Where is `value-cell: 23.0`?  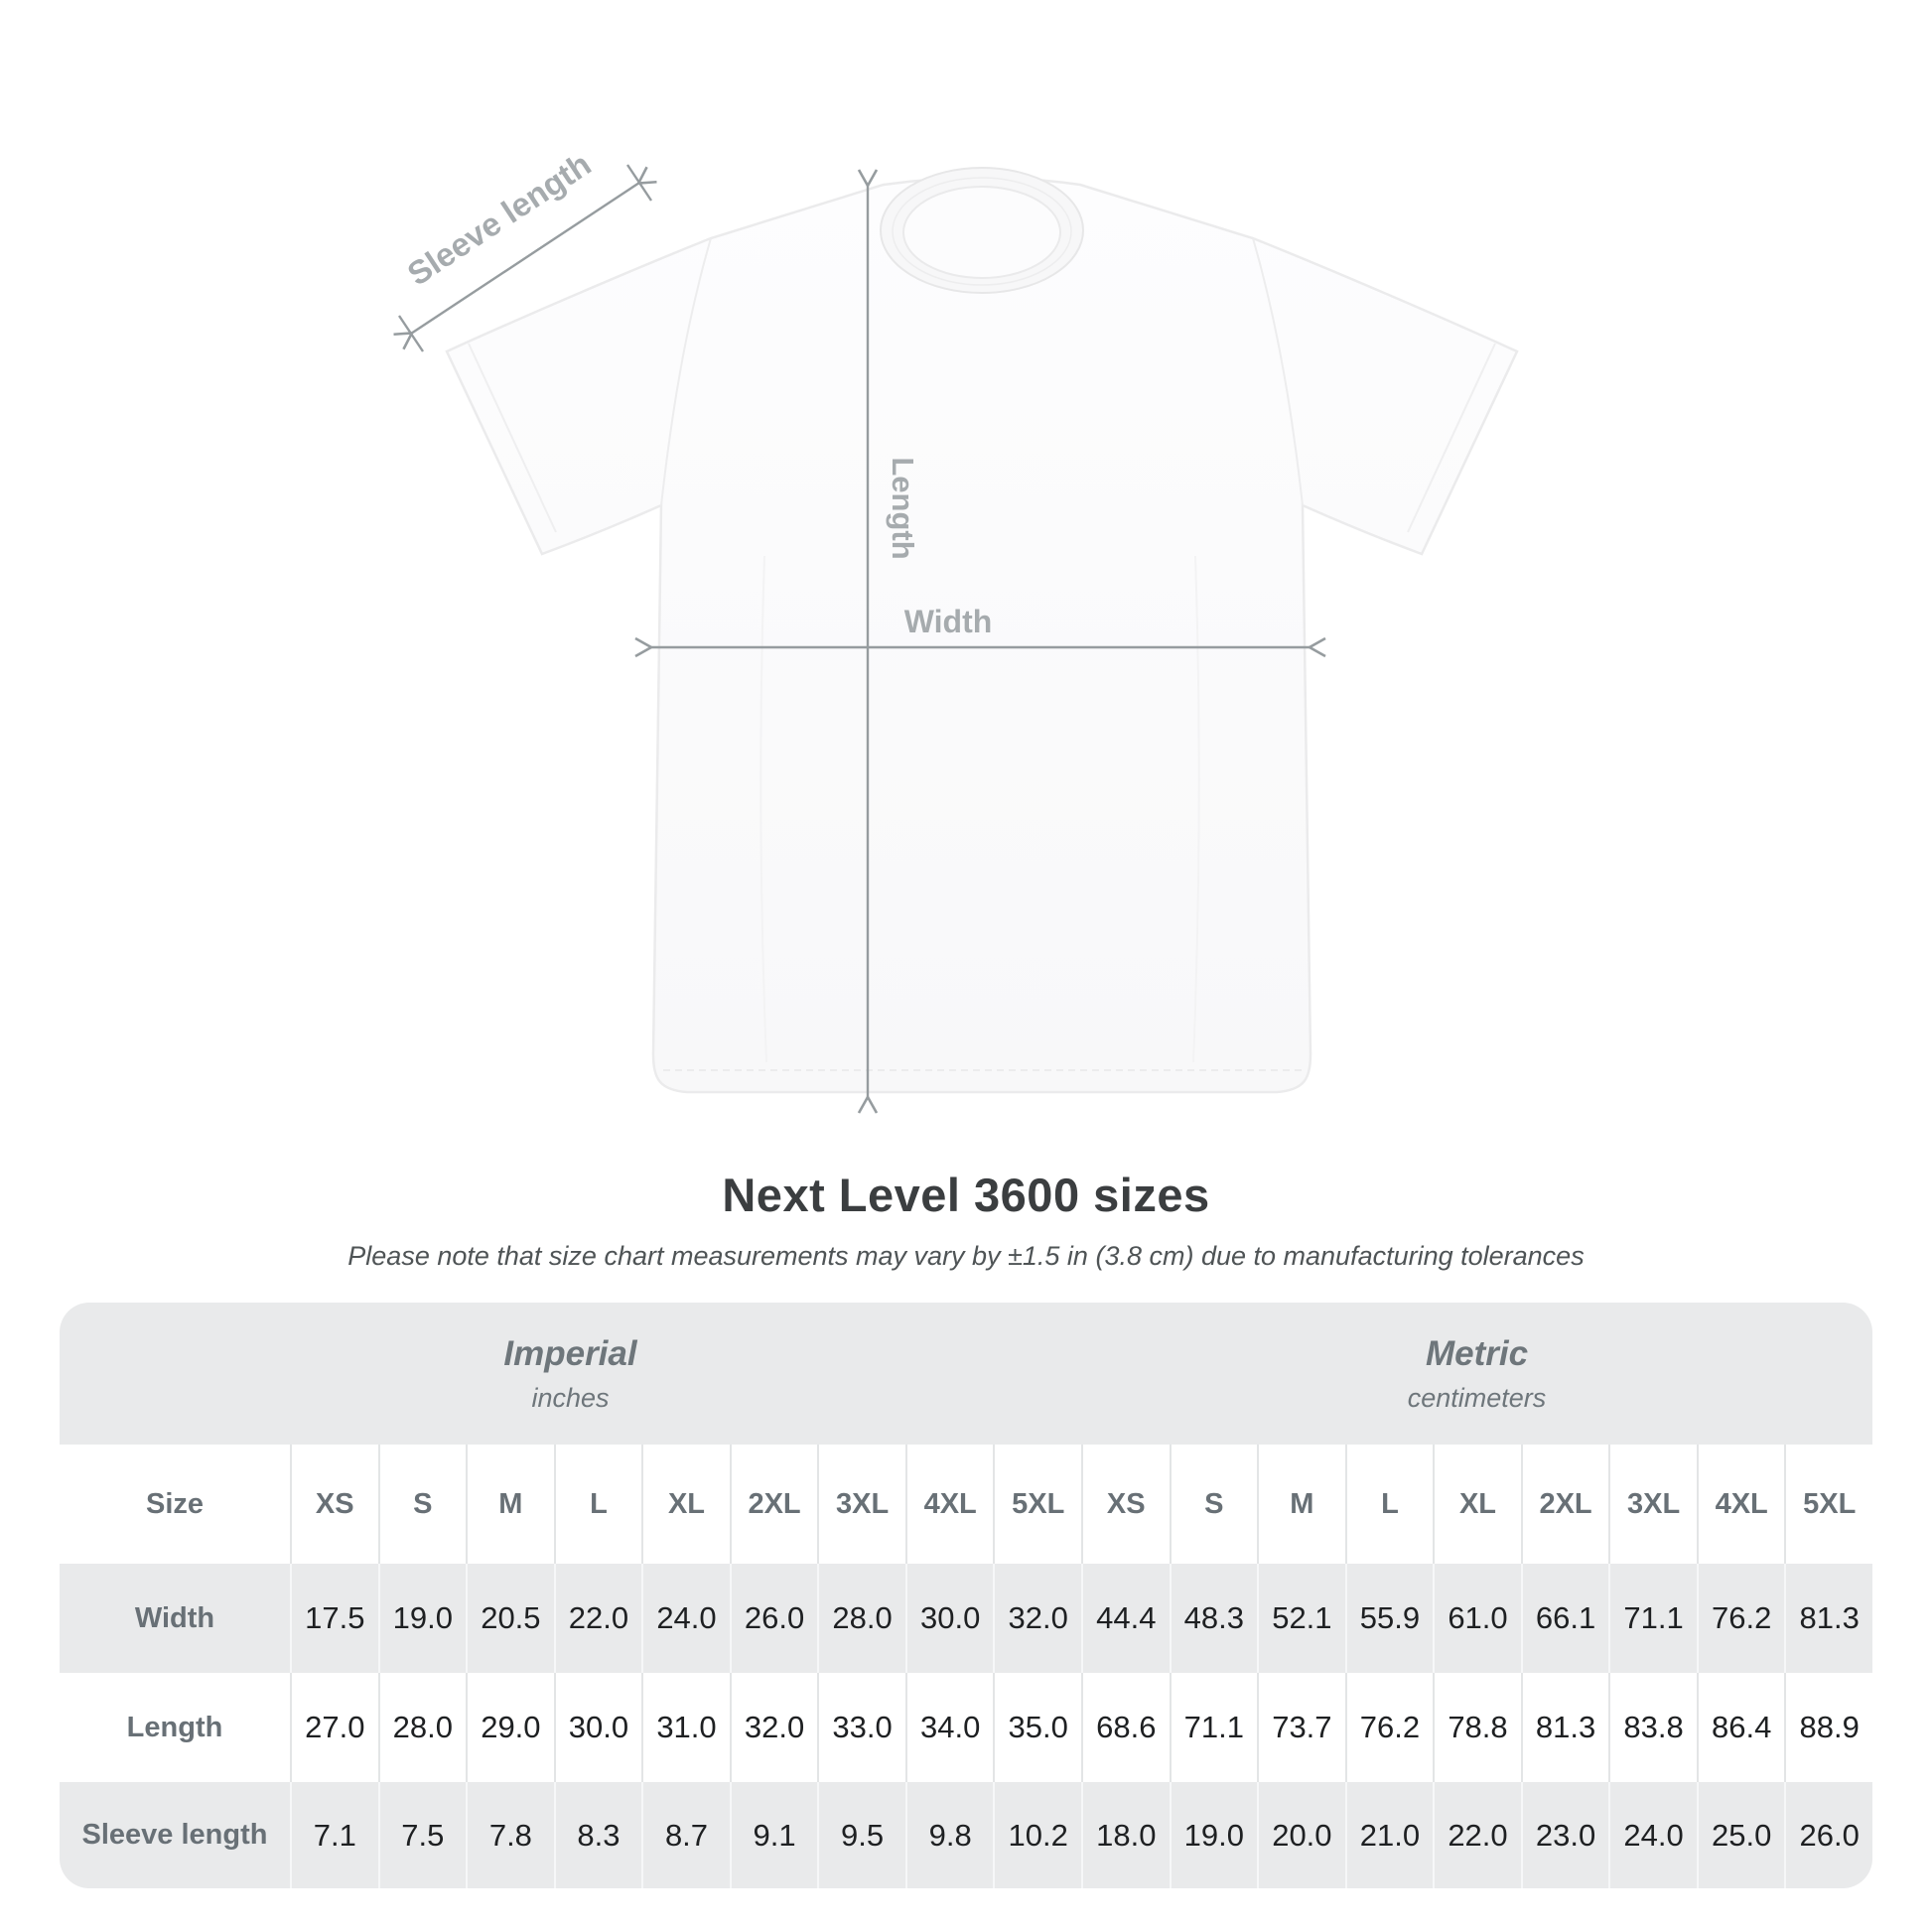
value-cell: 23.0 is located at coordinates (1565, 1835).